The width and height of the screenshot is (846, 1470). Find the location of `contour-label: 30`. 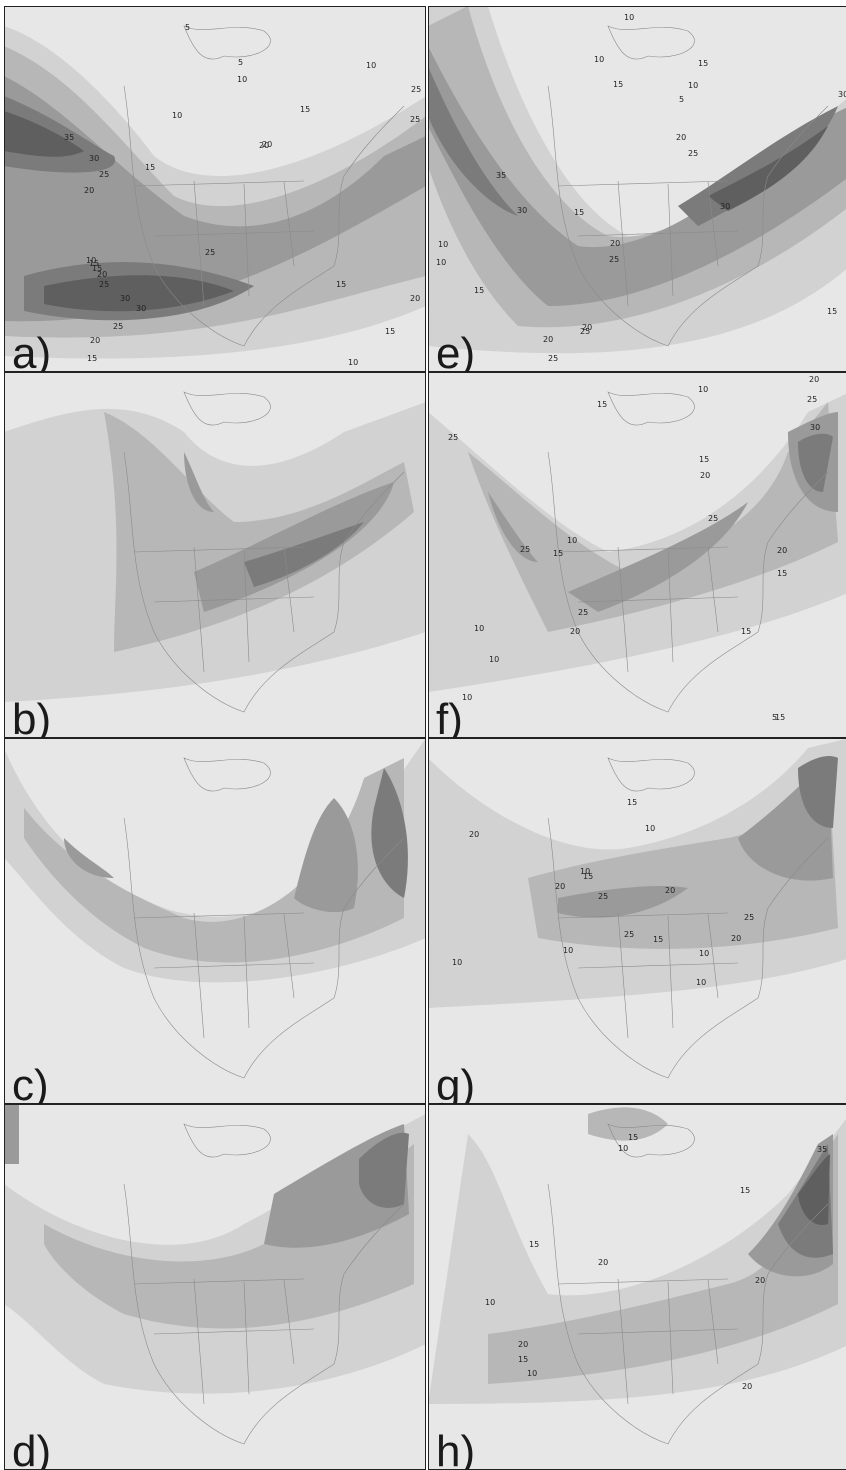

contour-label: 30 is located at coordinates (94, 158).